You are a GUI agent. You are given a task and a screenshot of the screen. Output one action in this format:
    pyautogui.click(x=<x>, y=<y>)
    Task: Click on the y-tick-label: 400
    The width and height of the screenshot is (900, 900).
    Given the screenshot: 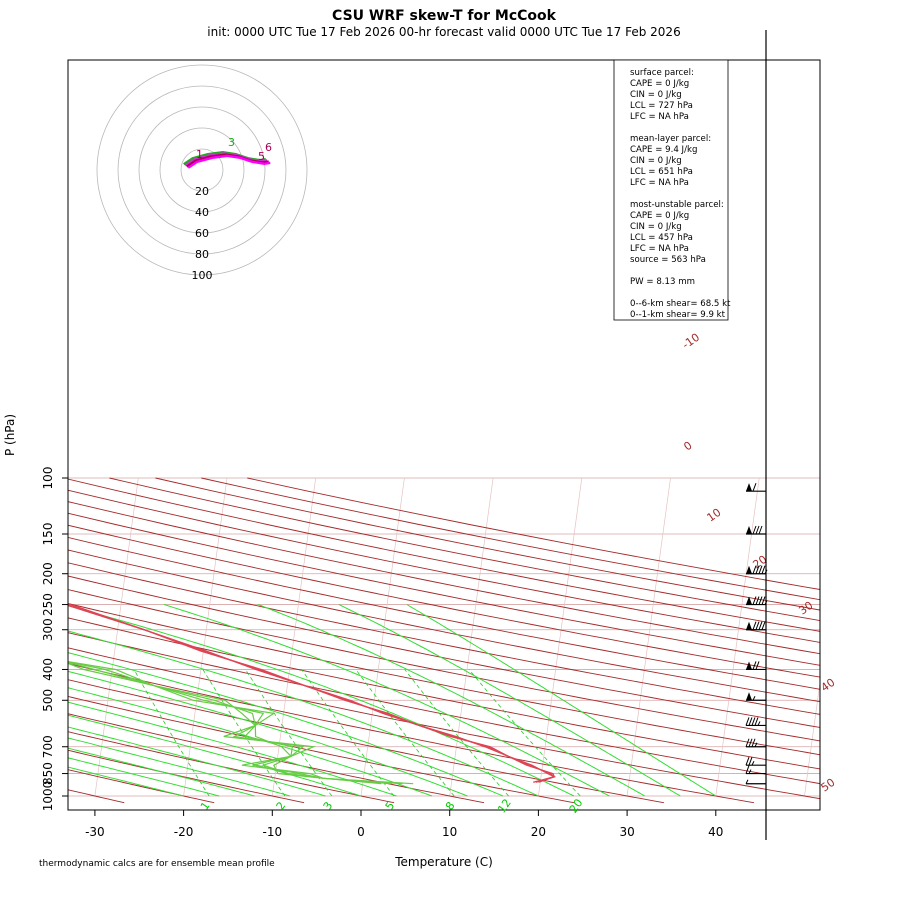 What is the action you would take?
    pyautogui.click(x=48, y=669)
    